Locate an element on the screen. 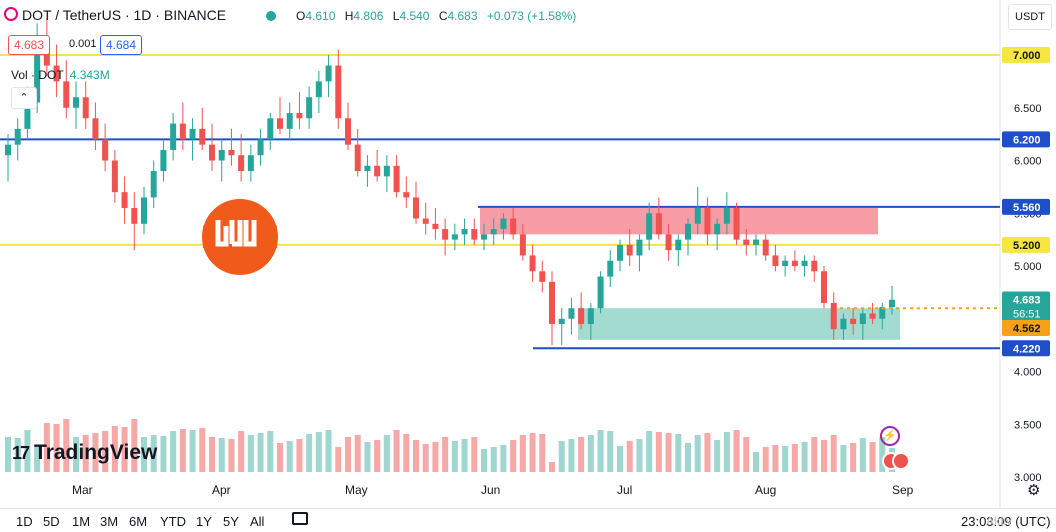 The height and width of the screenshot is (532, 1056). timeframe-ytd: YTD is located at coordinates (173, 521).